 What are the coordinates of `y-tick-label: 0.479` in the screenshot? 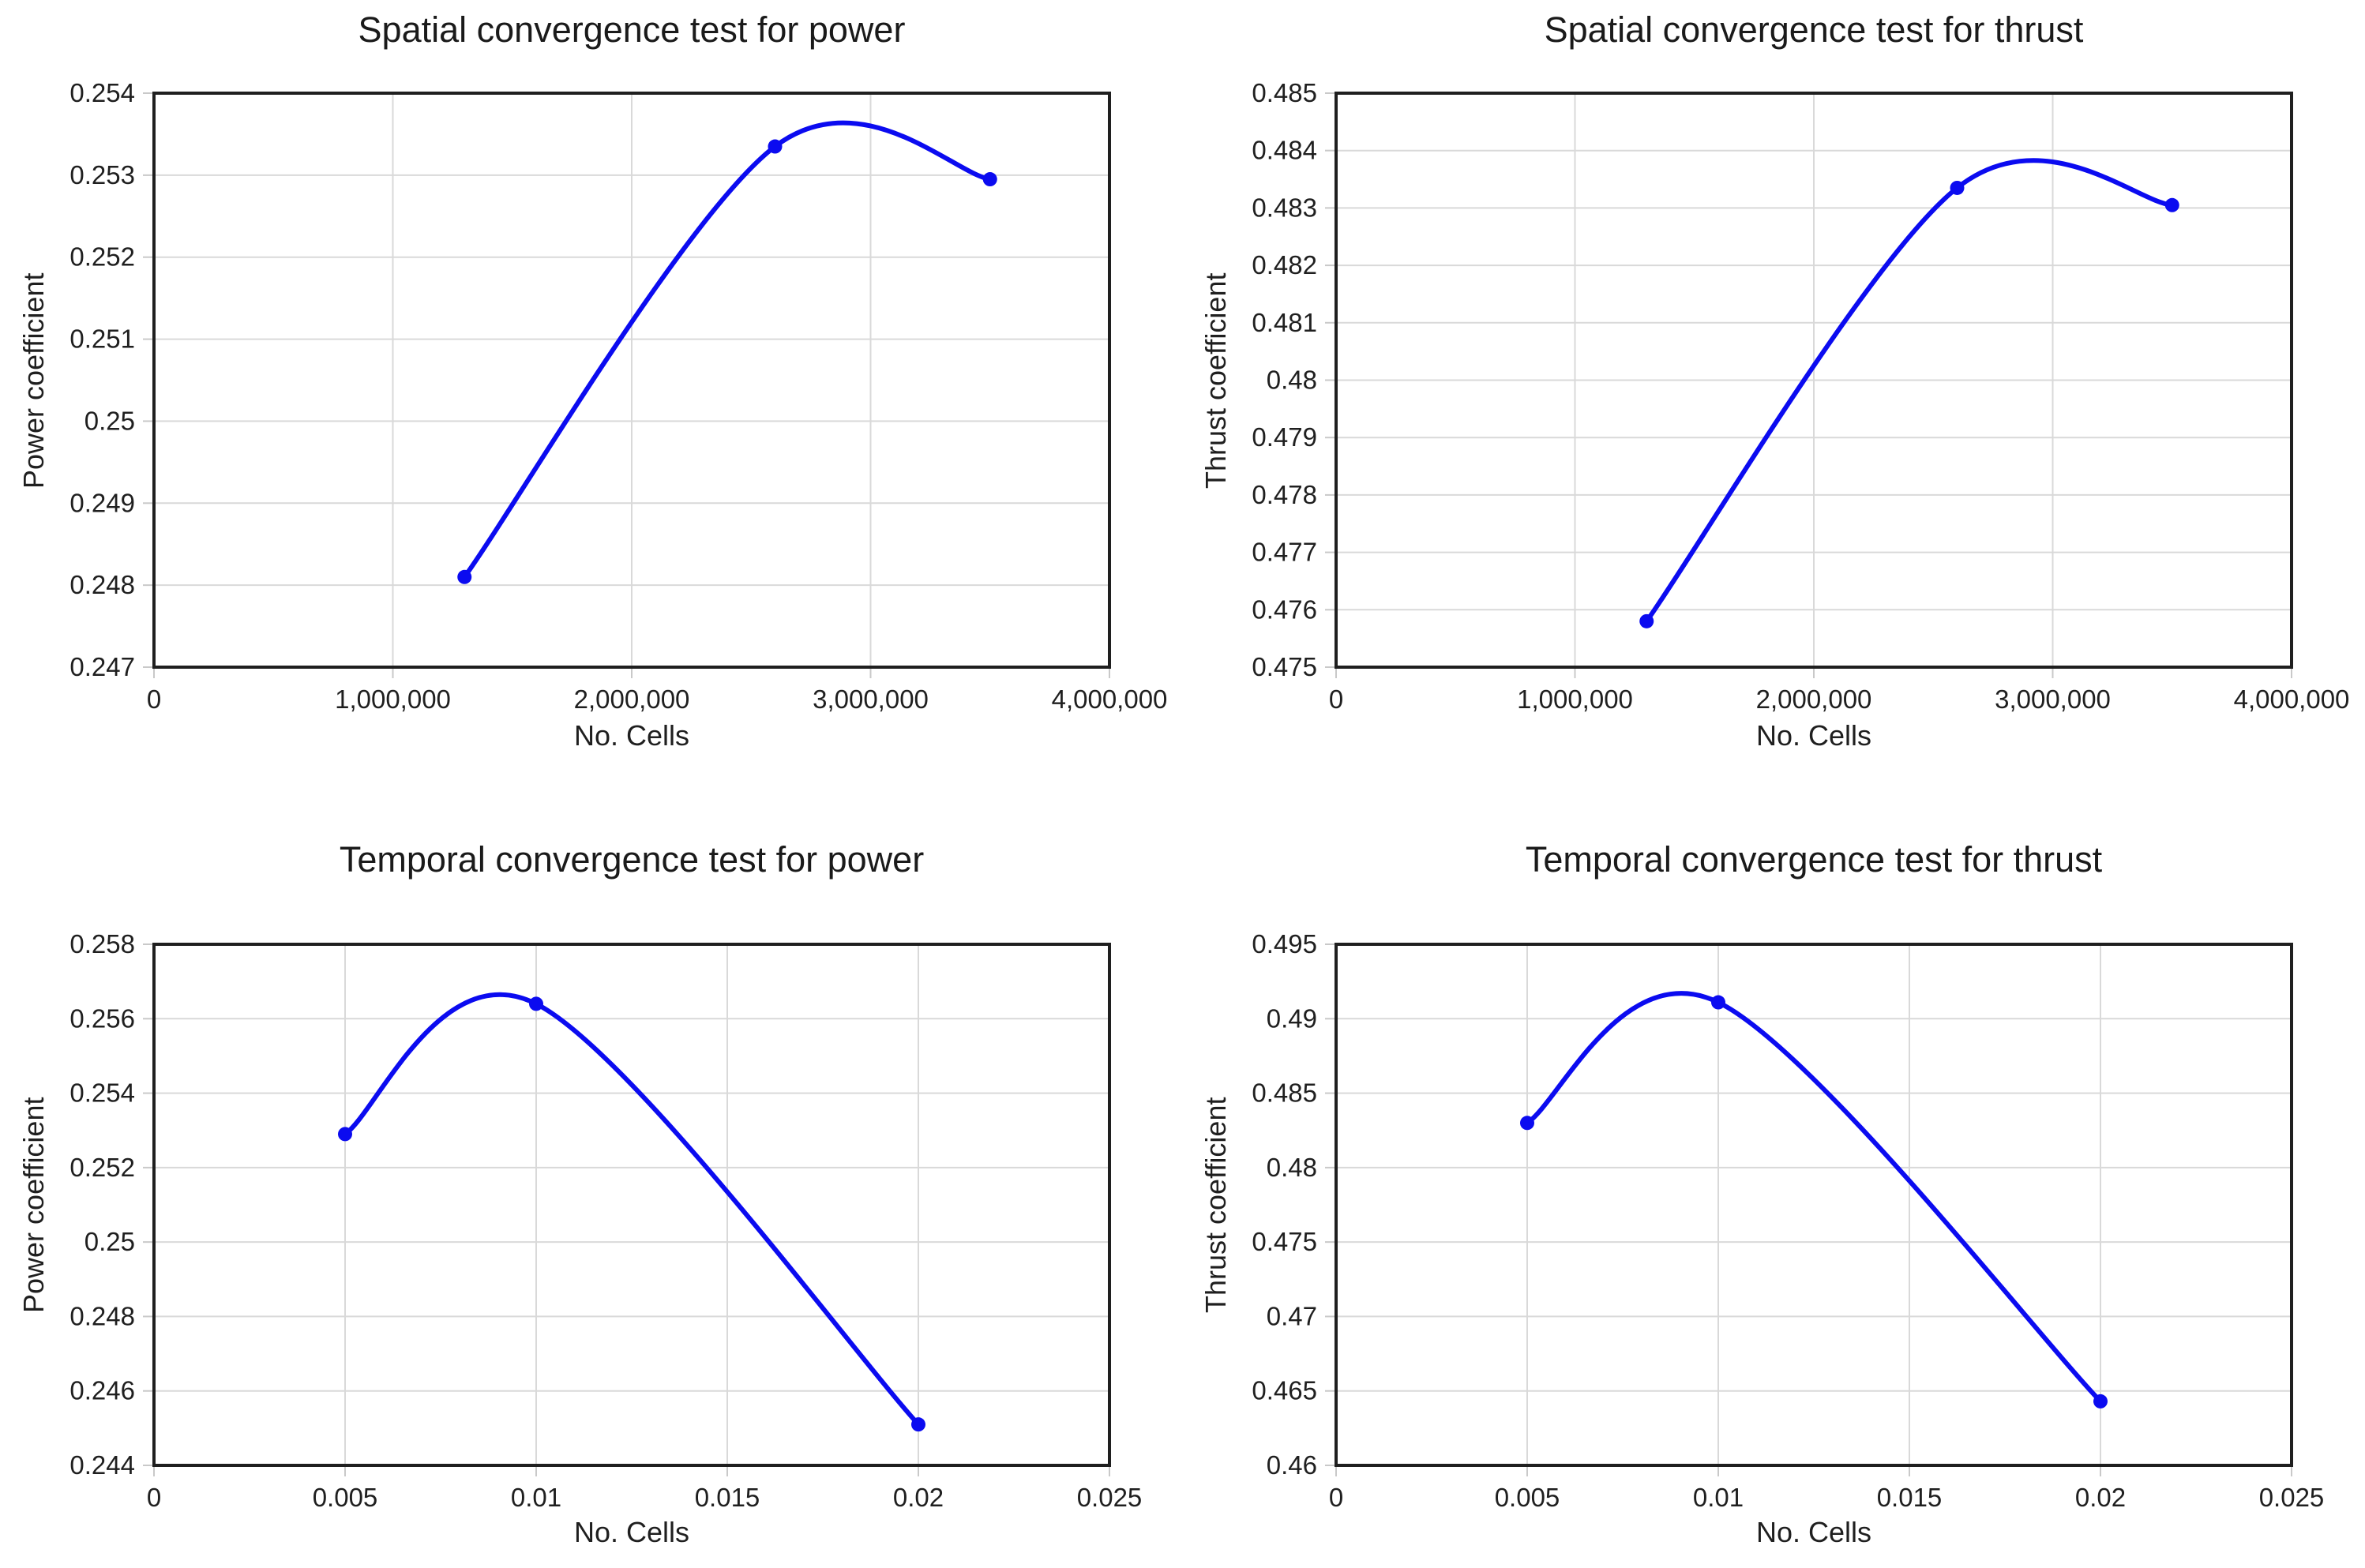 It's located at (1284, 437).